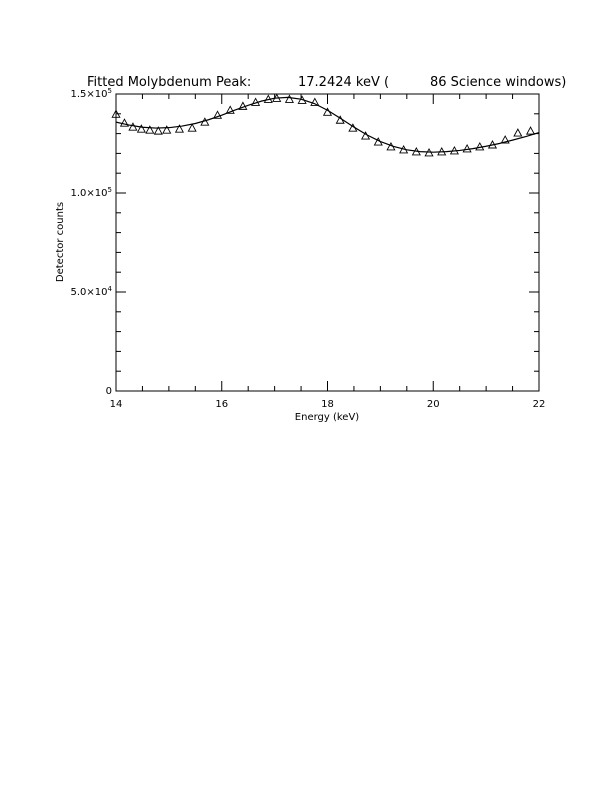 The image size is (612, 792). Describe the element at coordinates (343, 82) in the screenshot. I see `chart-title-part-2: 17.2424 keV (` at that location.